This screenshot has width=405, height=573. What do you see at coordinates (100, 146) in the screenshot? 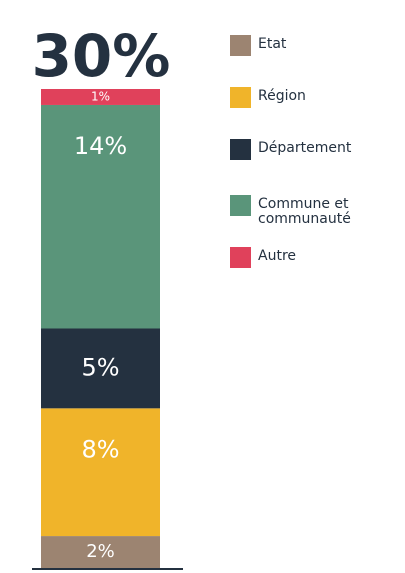
I see `value-label: 14%` at bounding box center [100, 146].